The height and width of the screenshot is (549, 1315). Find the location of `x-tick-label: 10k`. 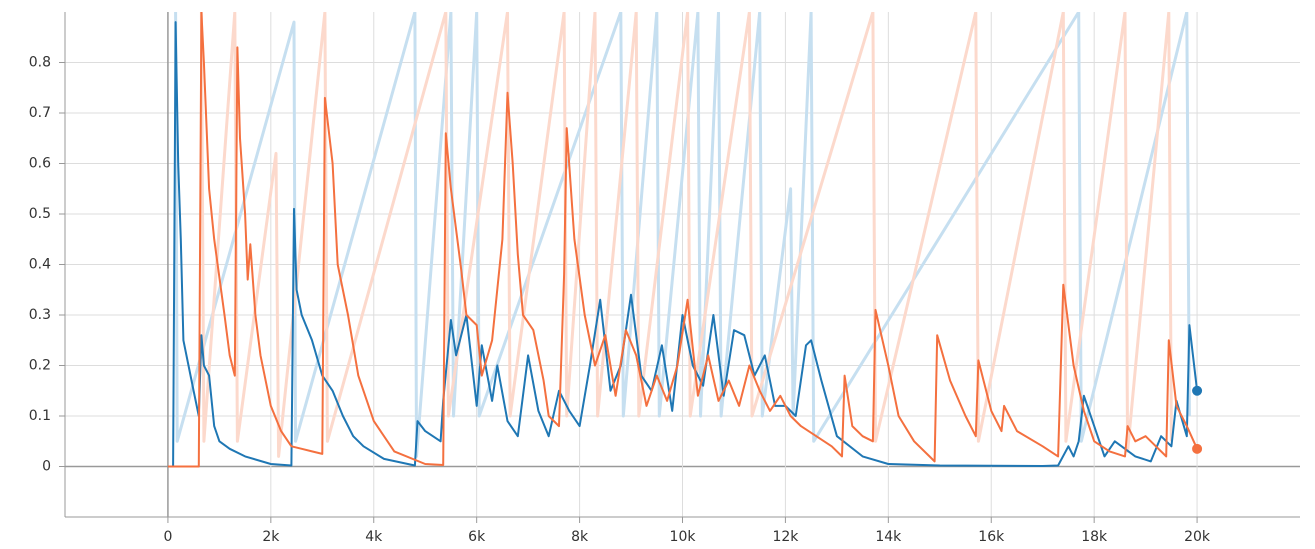

x-tick-label: 10k is located at coordinates (683, 537).